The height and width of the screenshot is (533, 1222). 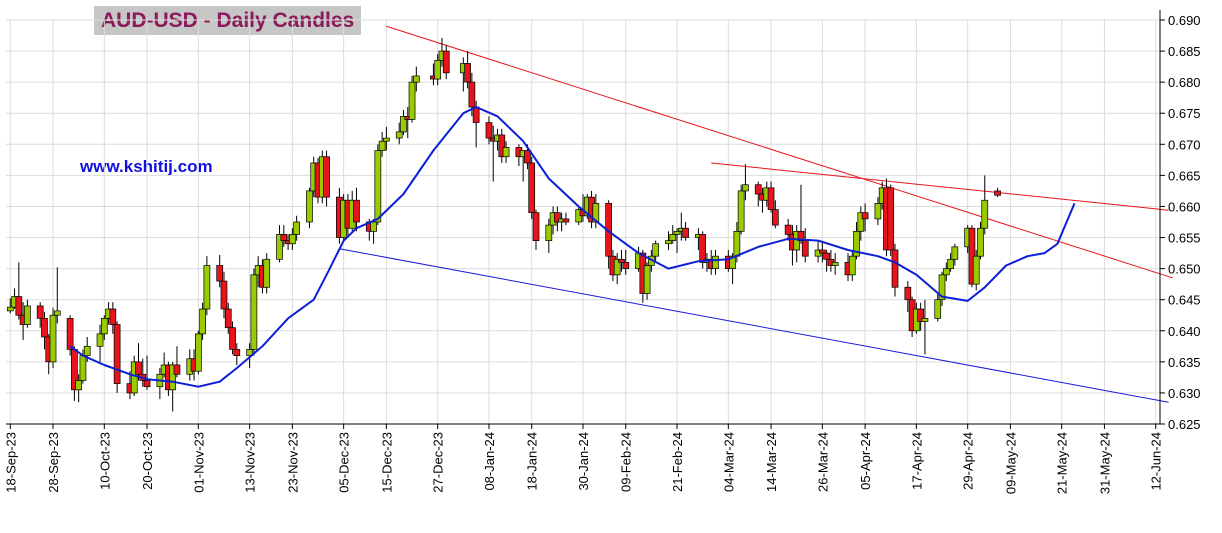 I want to click on y-tick-label: 0.635, so click(x=1184, y=362).